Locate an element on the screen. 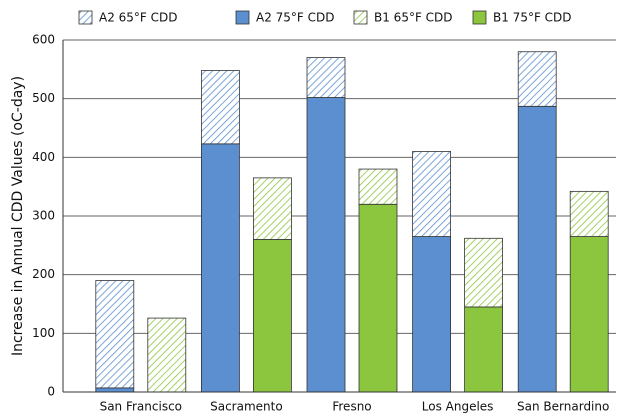  legend-label: B1 75°F CDD is located at coordinates (532, 18).